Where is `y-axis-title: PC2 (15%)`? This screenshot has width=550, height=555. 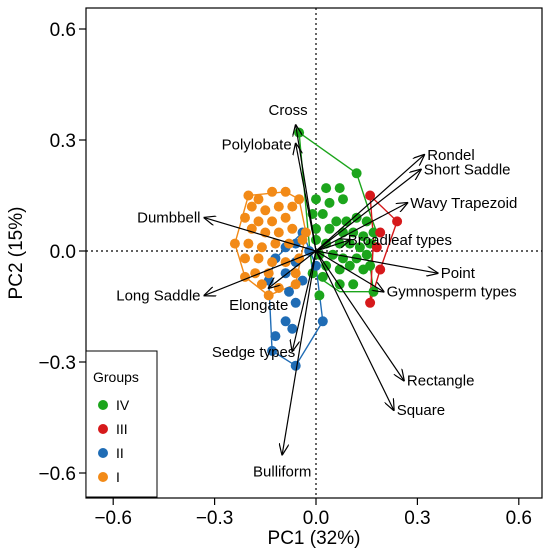 y-axis-title: PC2 (15%) is located at coordinates (16, 253).